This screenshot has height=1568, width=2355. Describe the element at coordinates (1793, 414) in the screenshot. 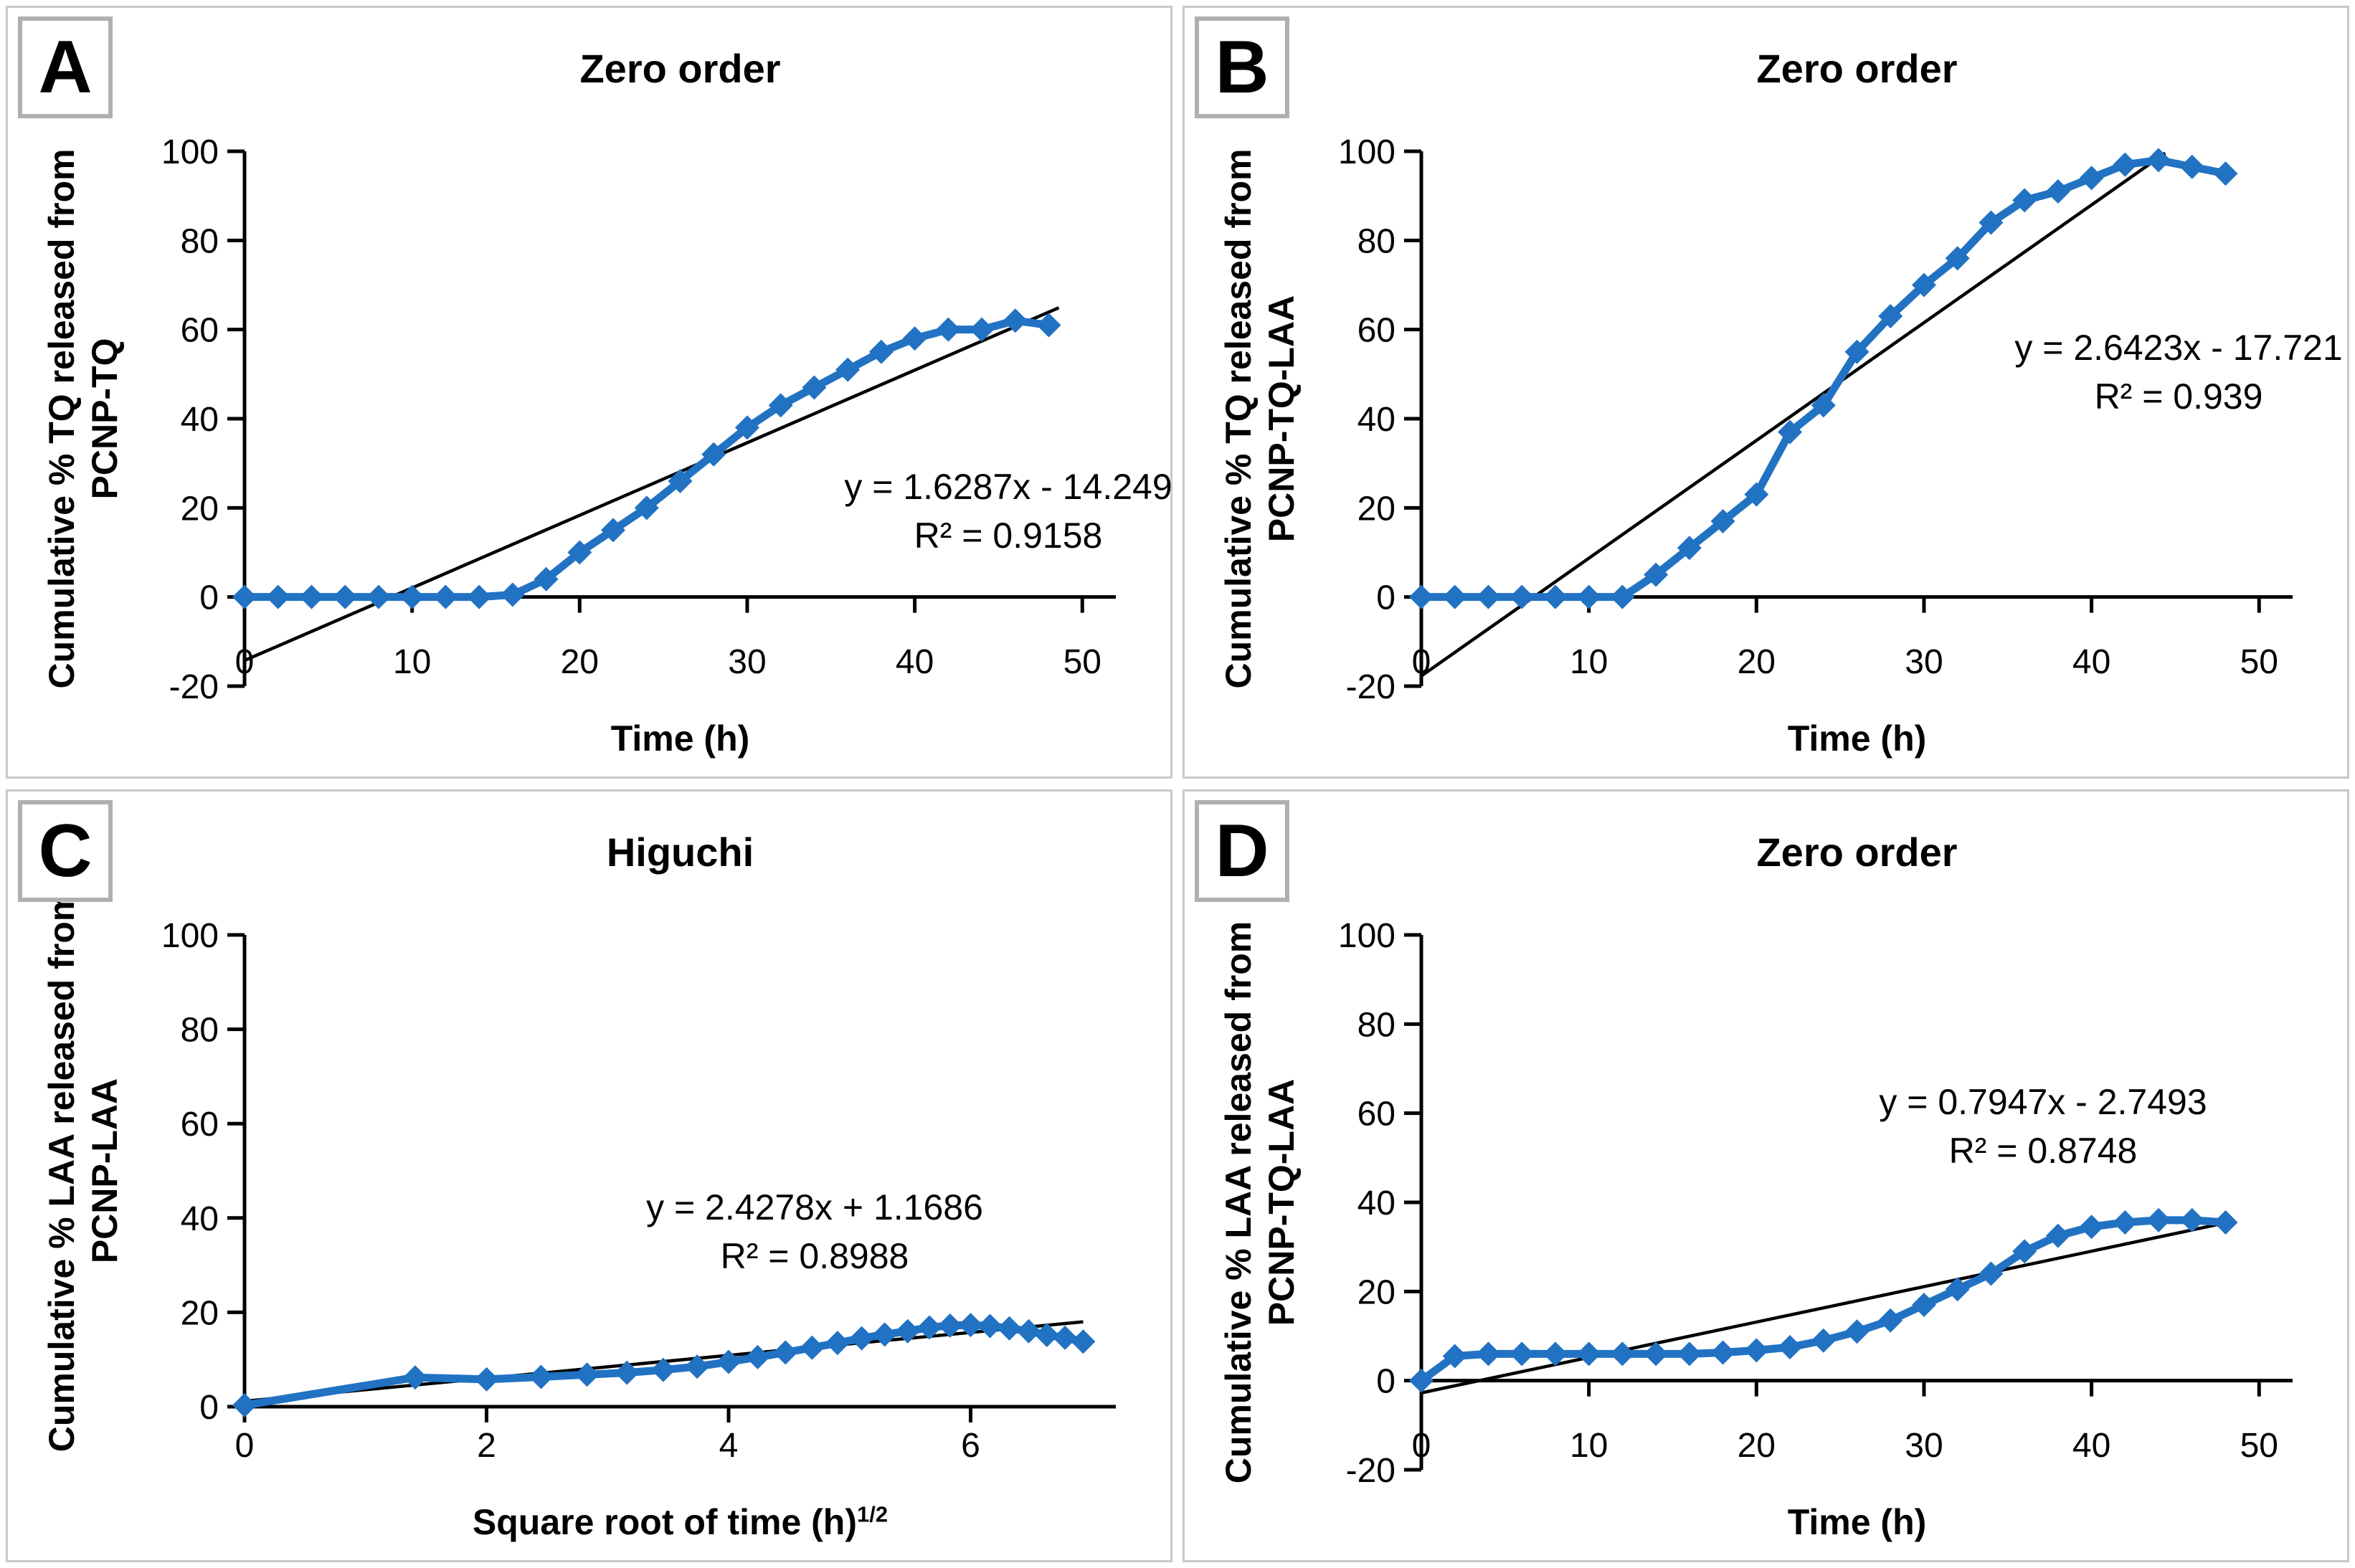

I see `trendline` at that location.